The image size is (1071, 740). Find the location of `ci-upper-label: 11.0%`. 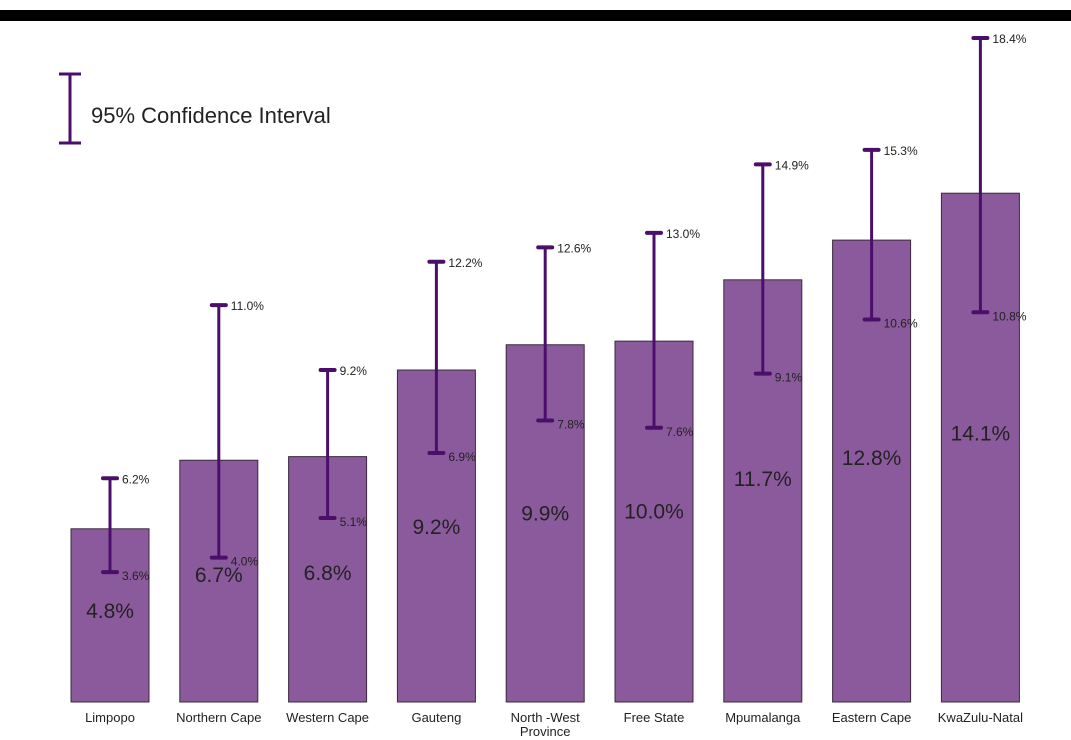

ci-upper-label: 11.0% is located at coordinates (247, 306).